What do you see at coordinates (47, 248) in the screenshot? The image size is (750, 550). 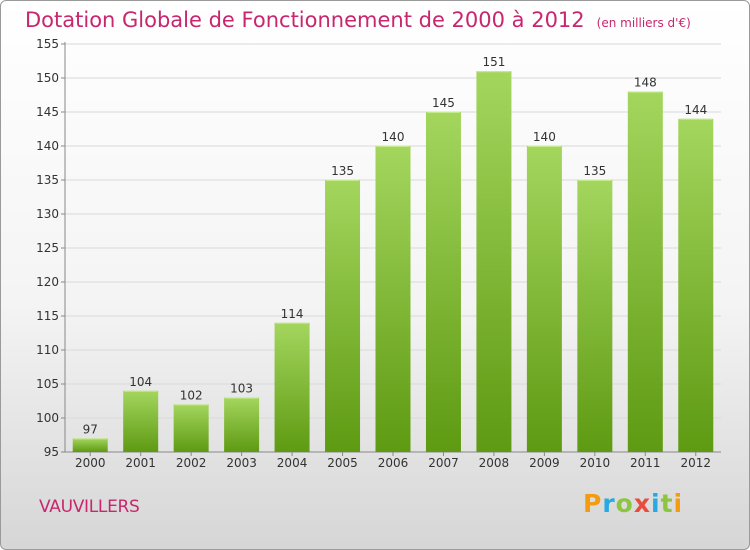 I see `y-tick-label: 125` at bounding box center [47, 248].